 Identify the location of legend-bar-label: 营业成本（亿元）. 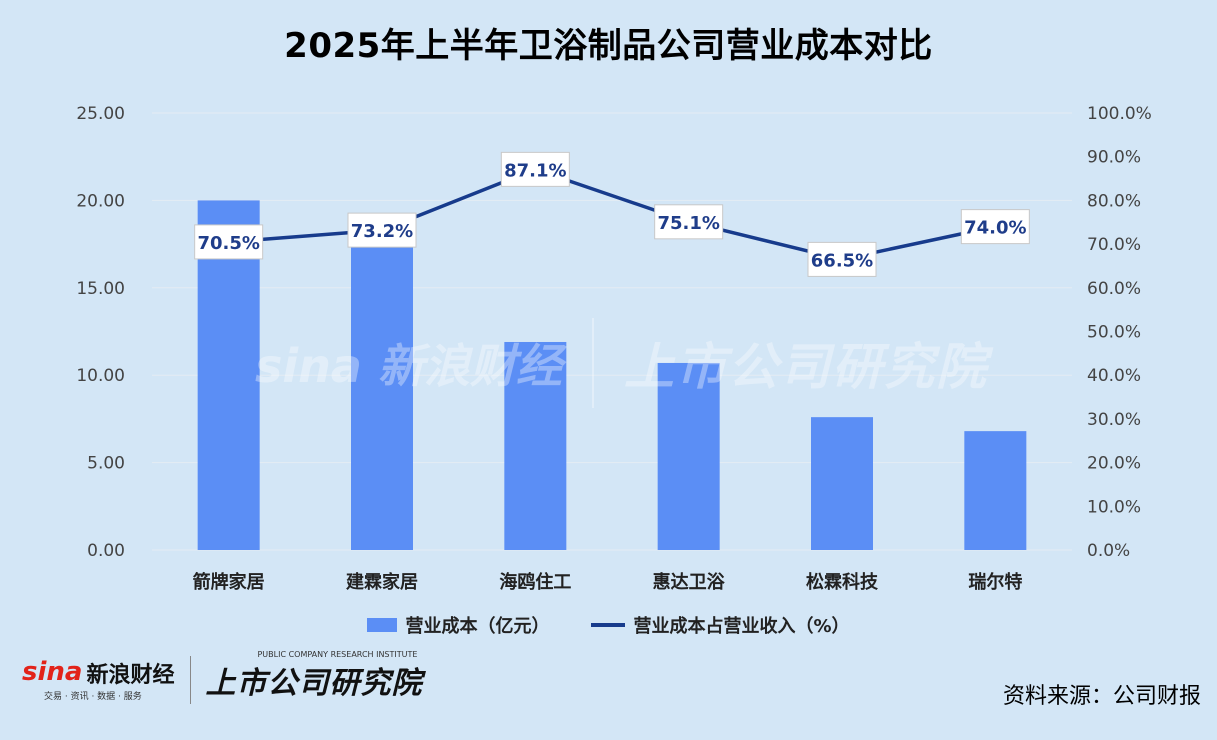
(477, 626).